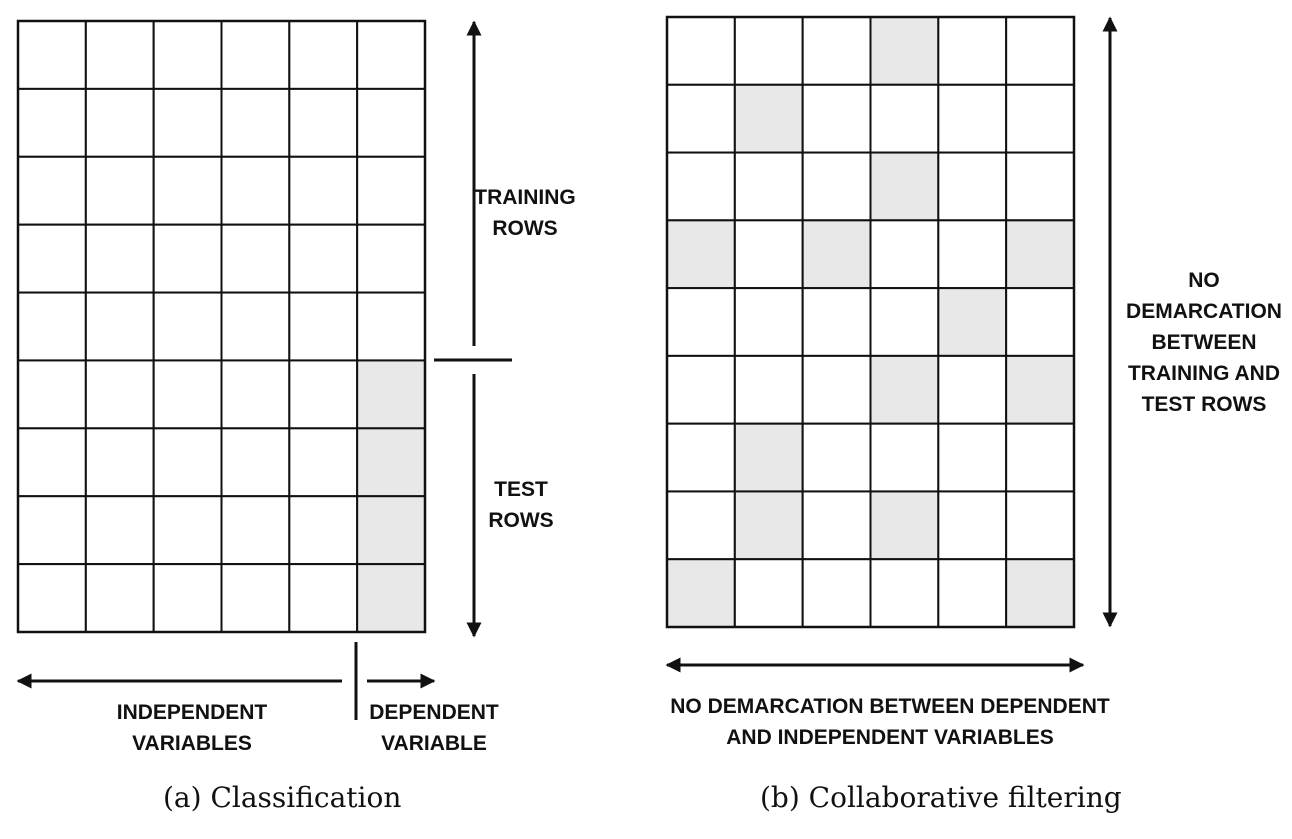  Describe the element at coordinates (282, 797) in the screenshot. I see `caption-a: (a) Classification` at that location.